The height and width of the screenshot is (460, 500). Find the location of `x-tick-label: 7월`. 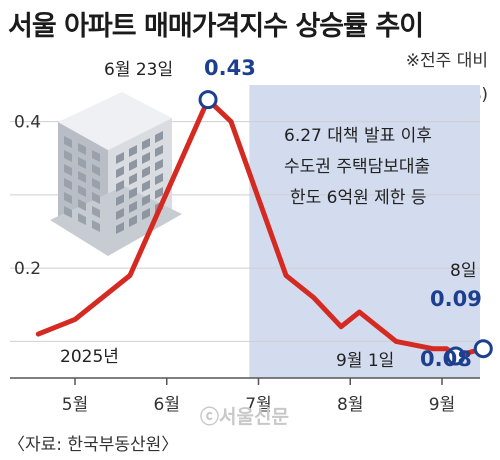

x-tick-label: 7월 is located at coordinates (258, 405).